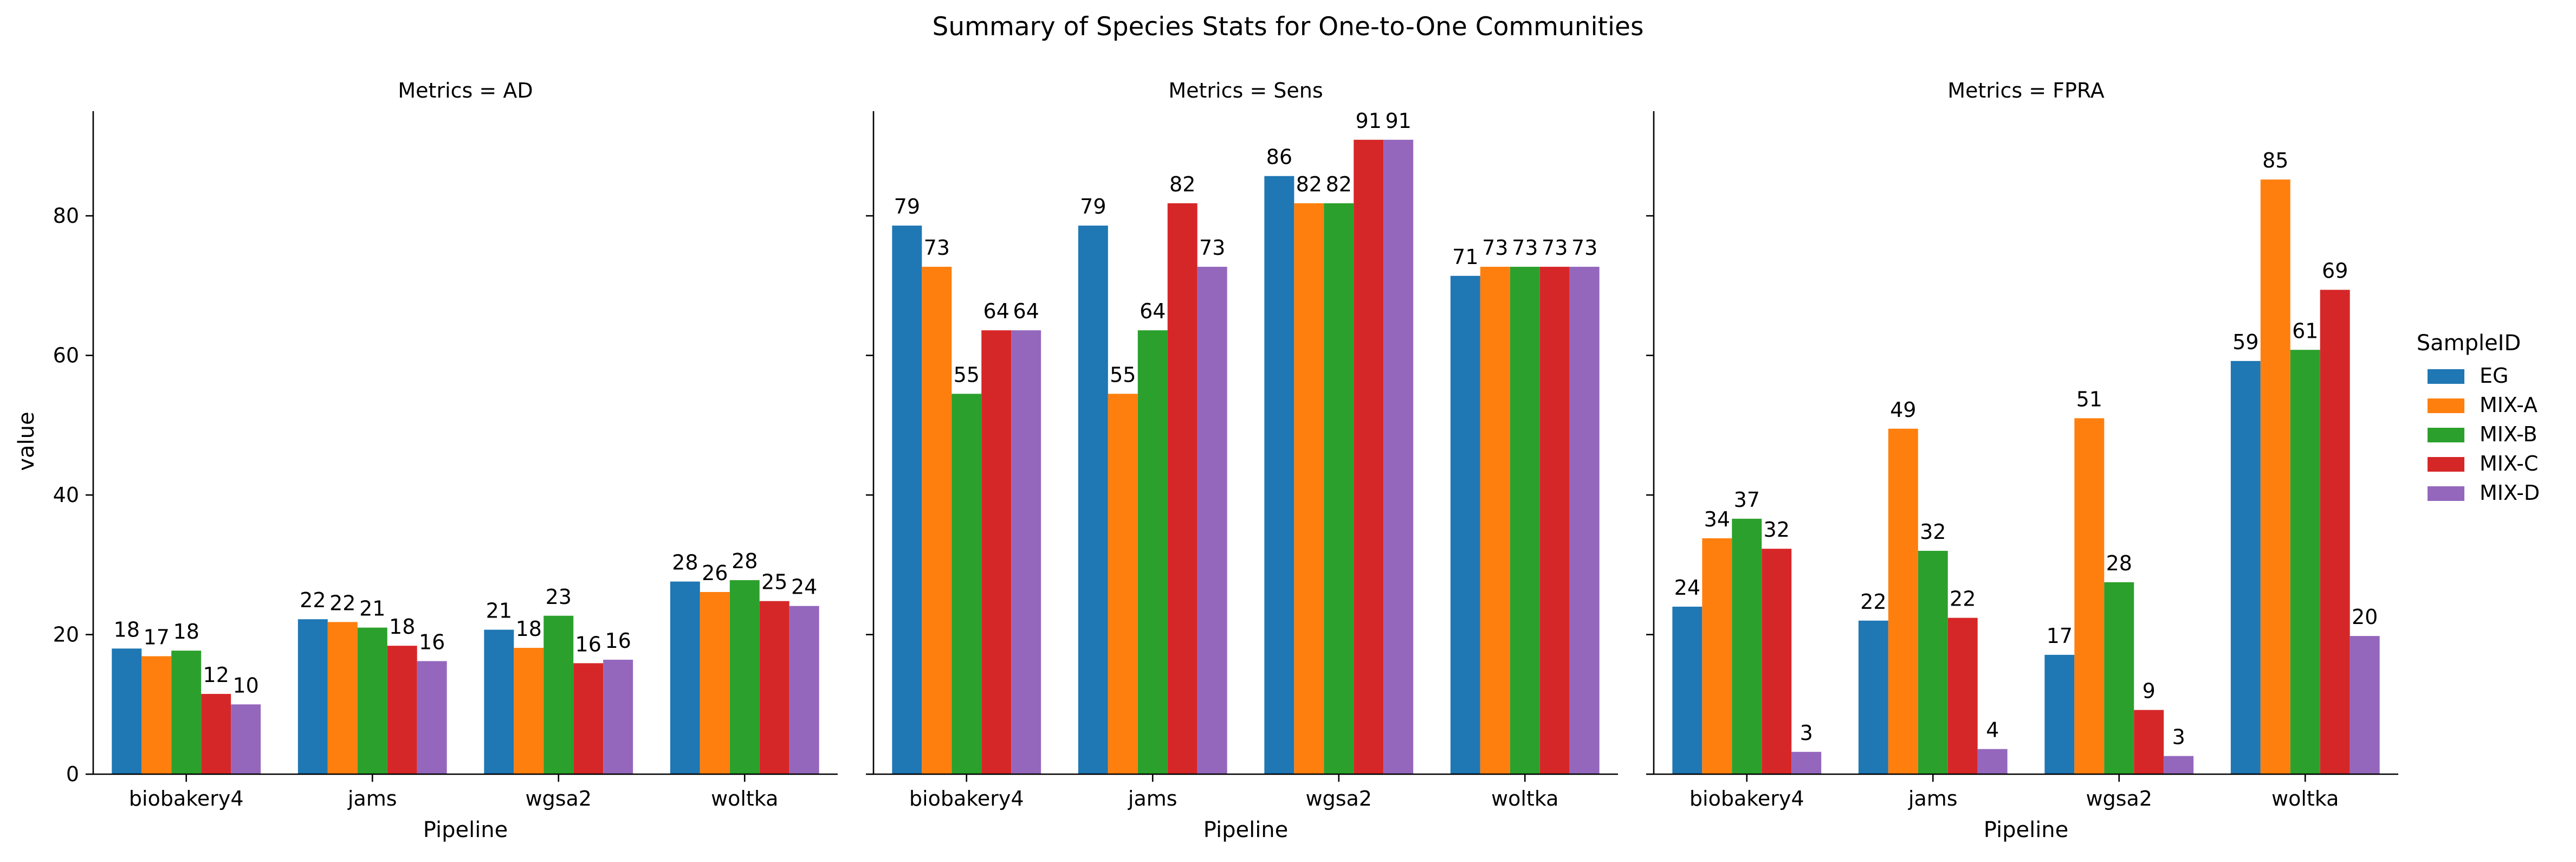  Describe the element at coordinates (2509, 463) in the screenshot. I see `legend-label: MIX-C` at that location.